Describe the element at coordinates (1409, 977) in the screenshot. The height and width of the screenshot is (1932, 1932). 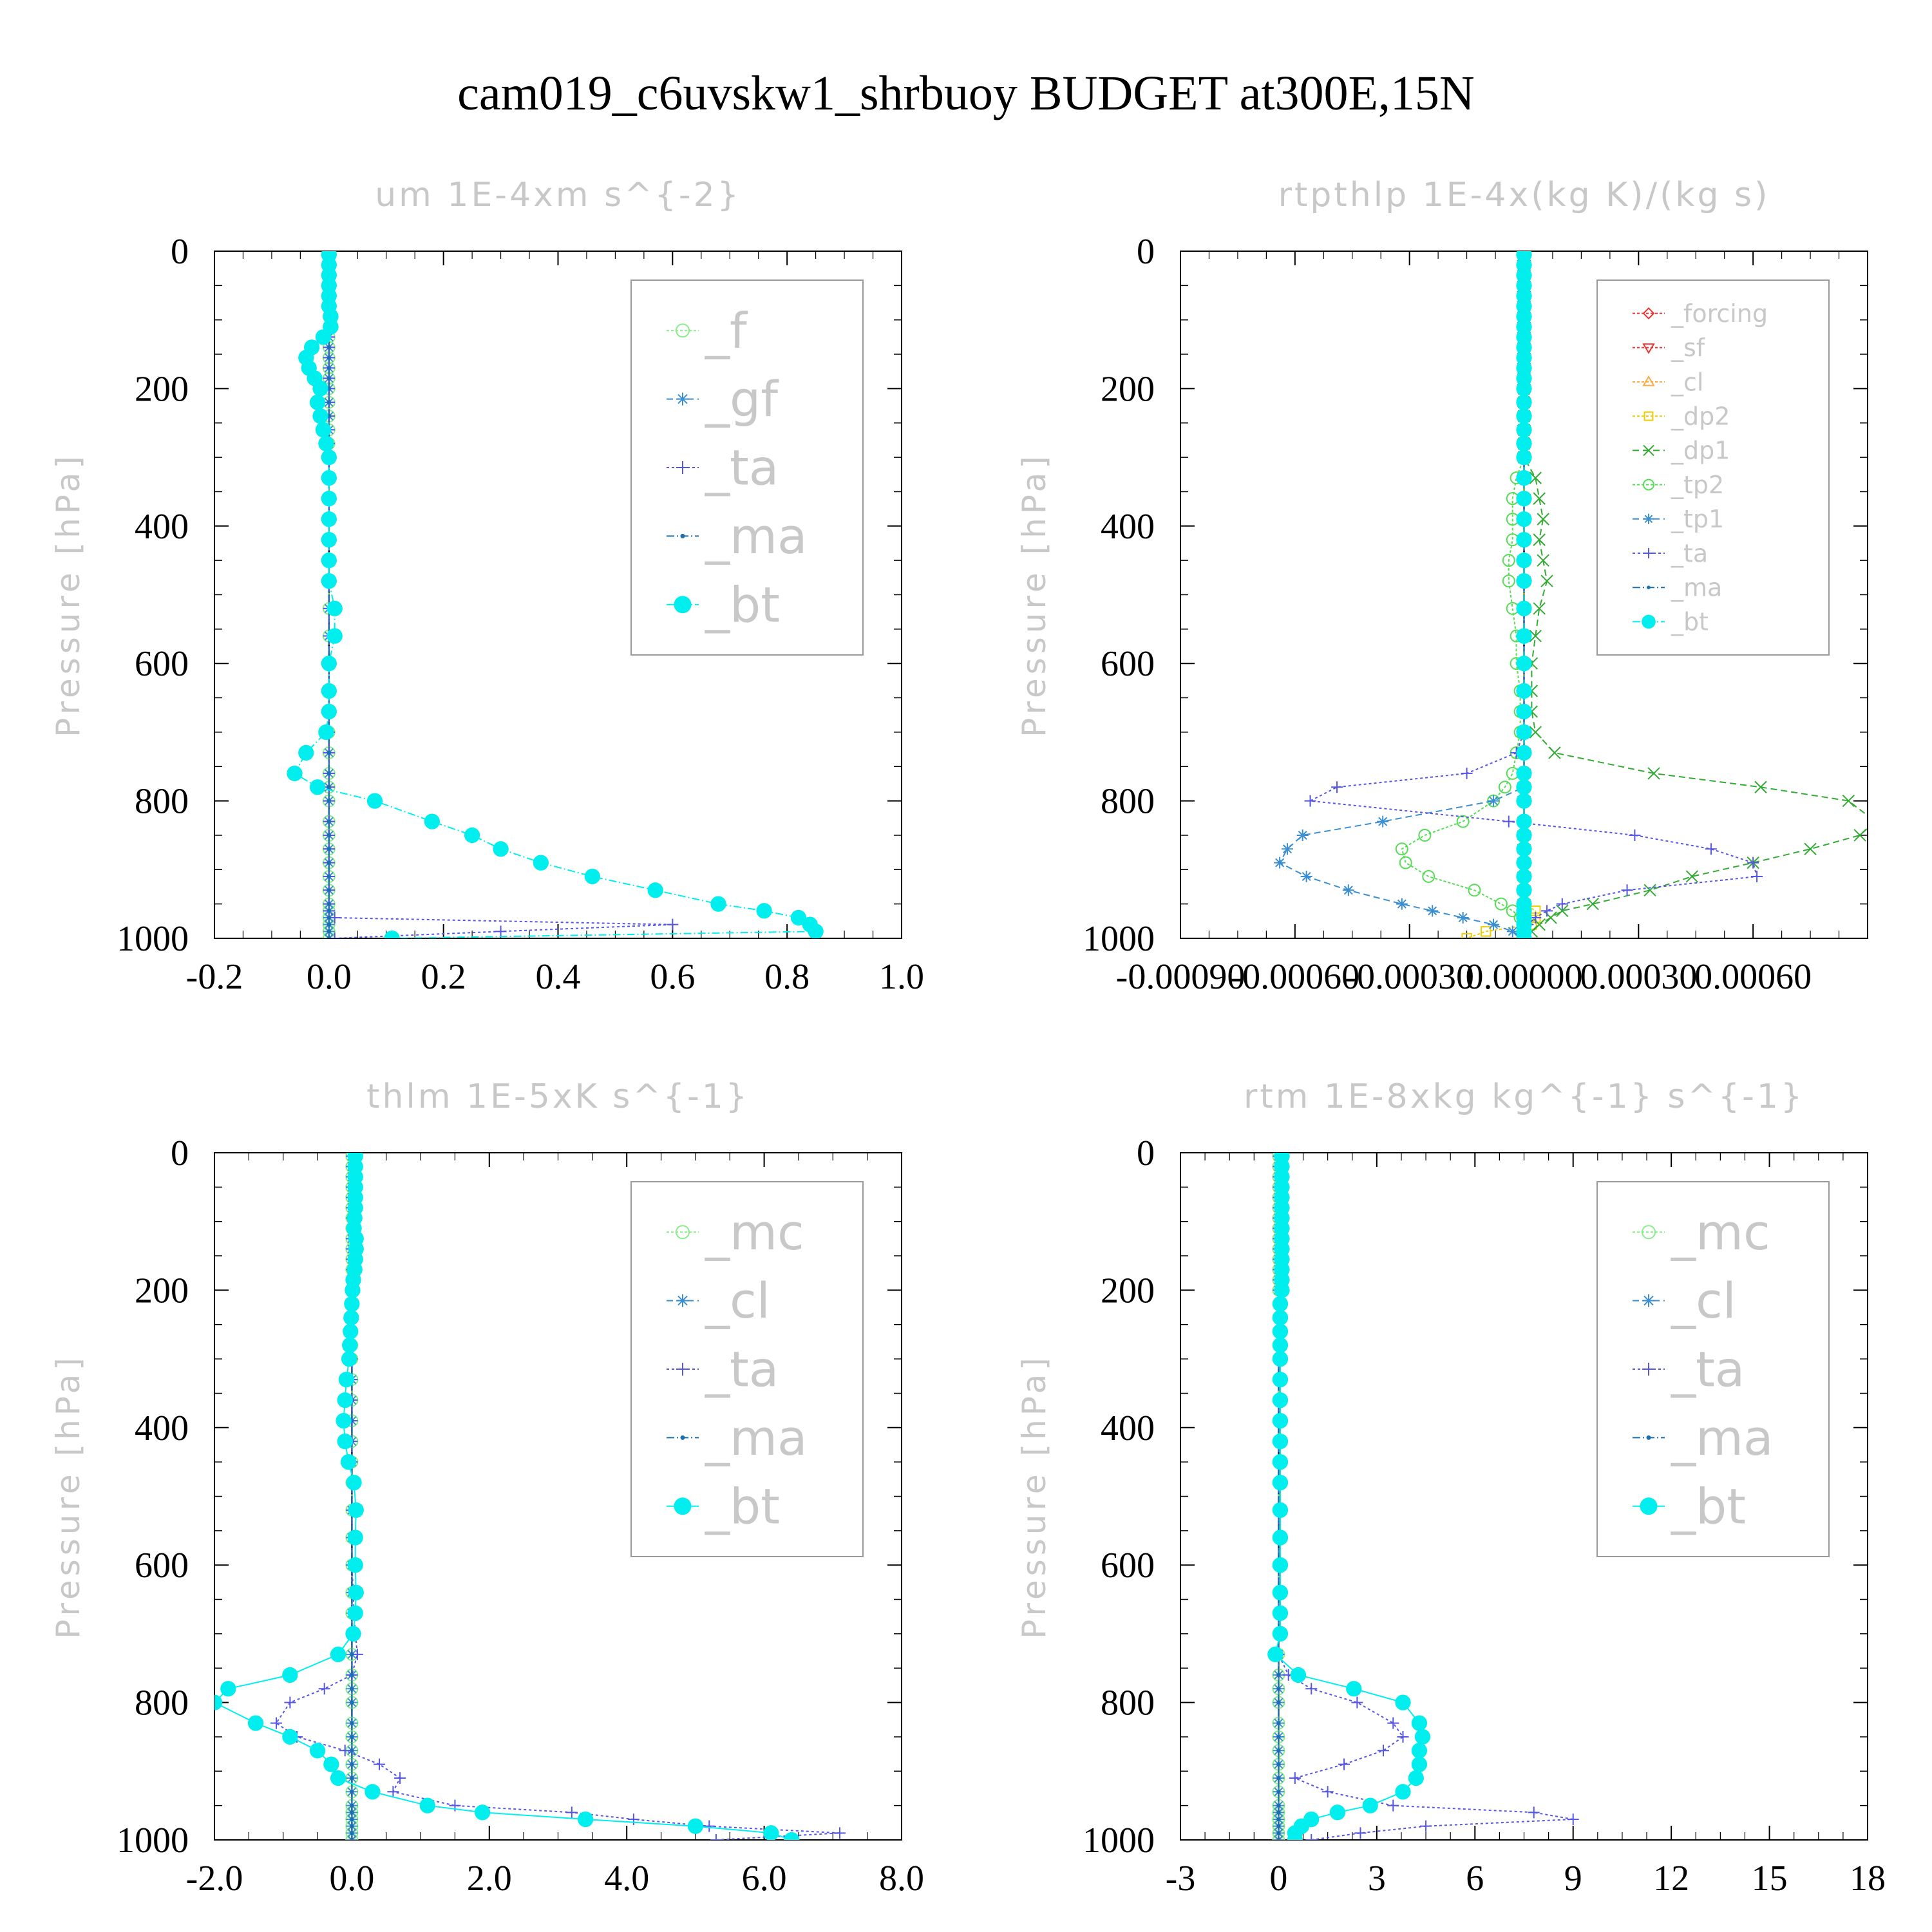
I see `x-tick-label: -0.00030` at that location.